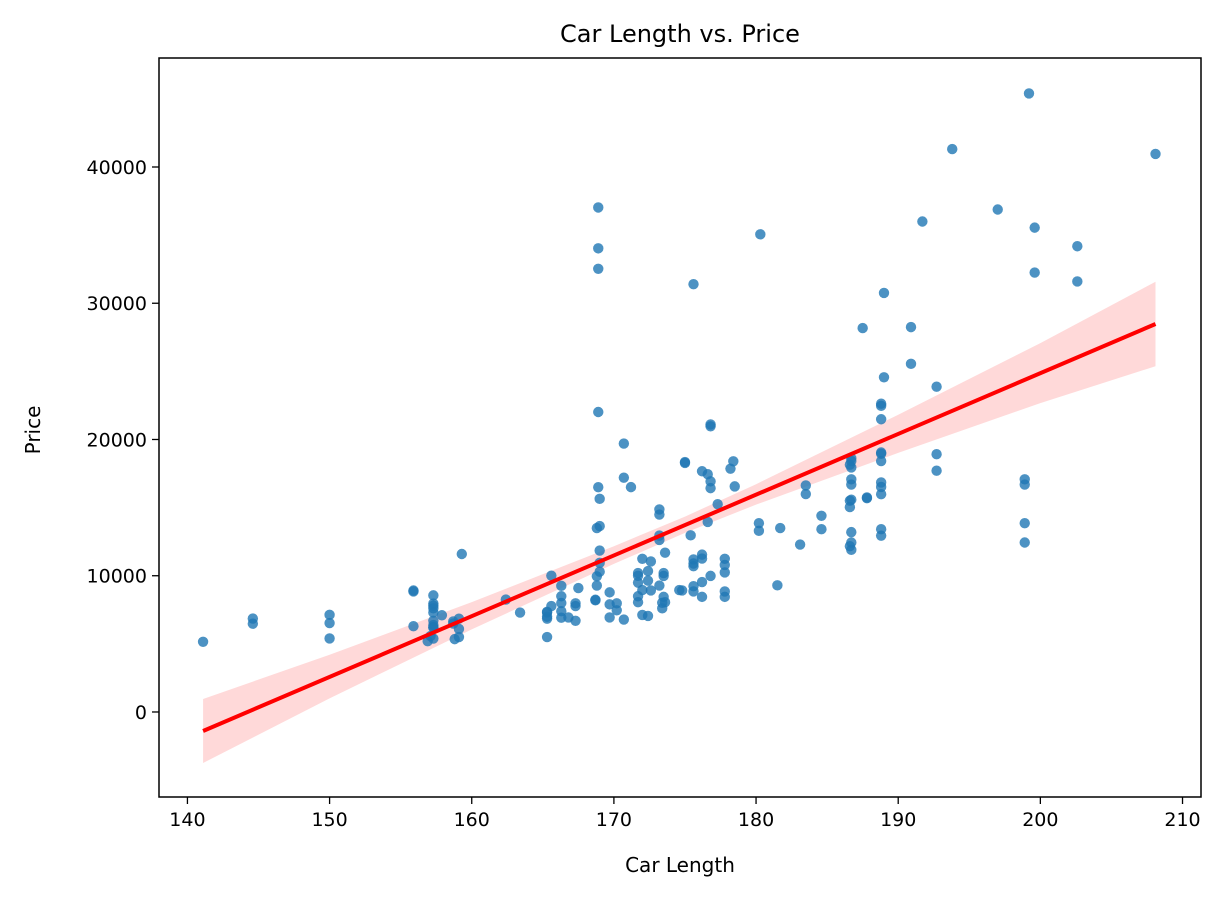  Describe the element at coordinates (329, 820) in the screenshot. I see `x-tick-label: 150` at that location.